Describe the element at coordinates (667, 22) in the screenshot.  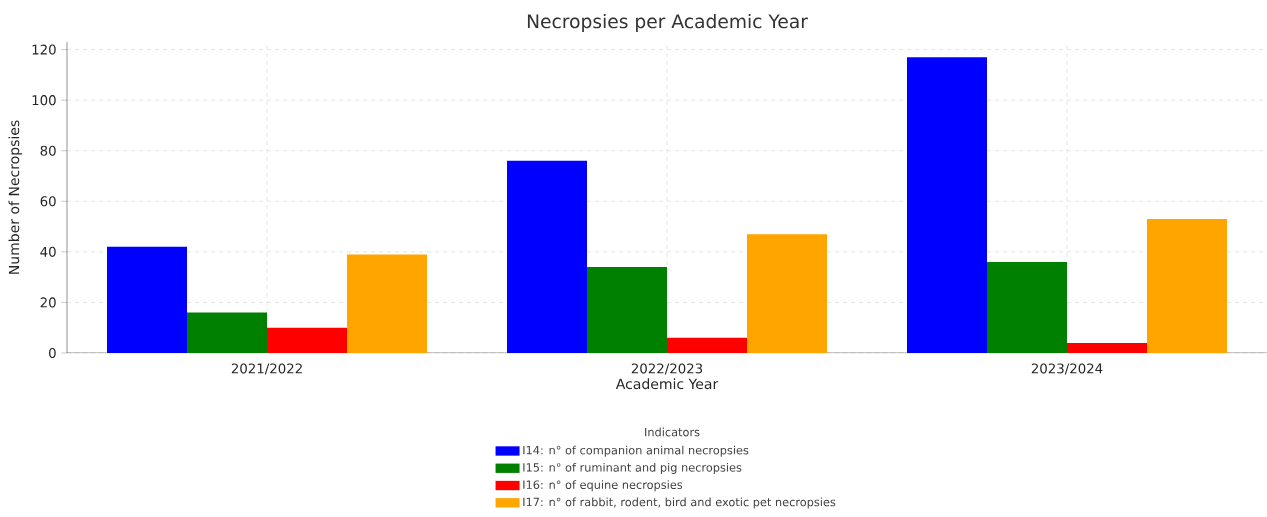
I see `chart-title: Necropsies per Academic Year` at that location.